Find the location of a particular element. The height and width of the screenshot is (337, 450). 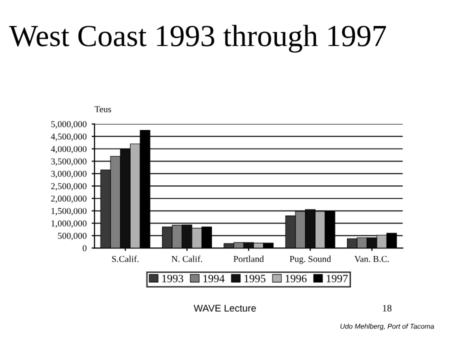

y-axis-title: Teus is located at coordinates (103, 109).